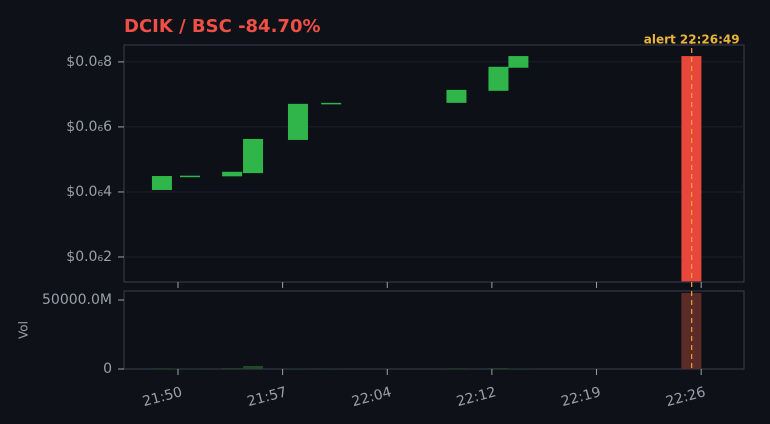 Image resolution: width=770 pixels, height=424 pixels. Describe the element at coordinates (267, 397) in the screenshot. I see `x-tick-label: 21:57` at that location.